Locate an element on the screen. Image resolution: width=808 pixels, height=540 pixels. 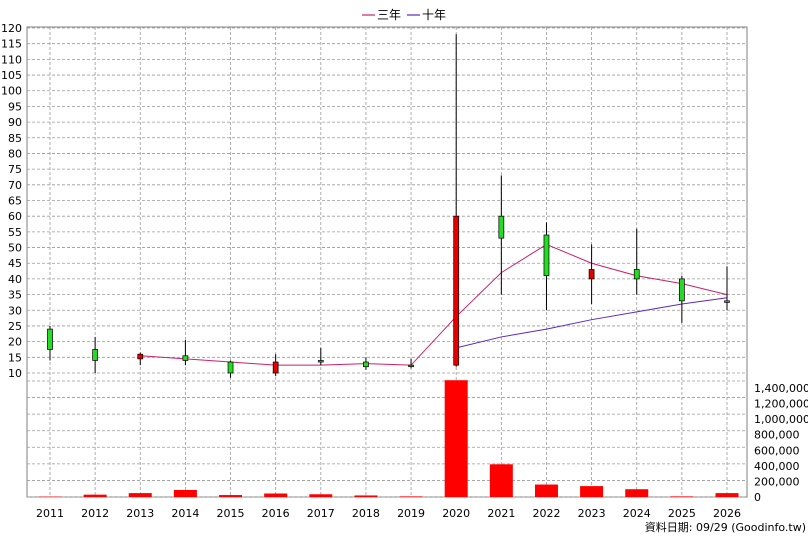
volume-bar-2025 is located at coordinates (682, 496).